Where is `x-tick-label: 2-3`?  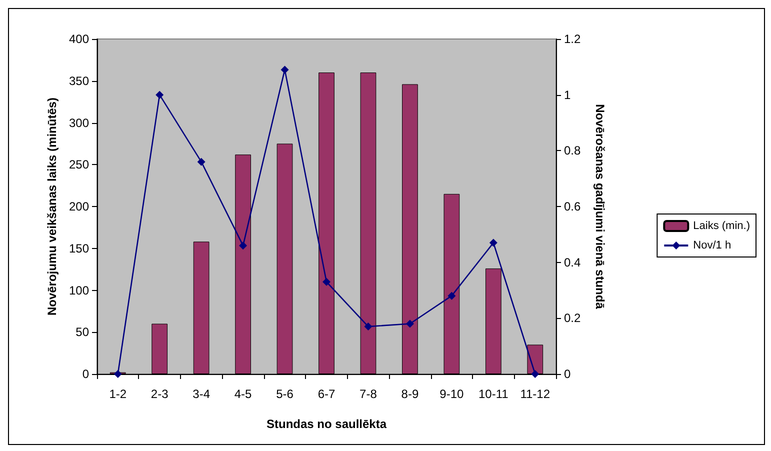 x-tick-label: 2-3 is located at coordinates (159, 394).